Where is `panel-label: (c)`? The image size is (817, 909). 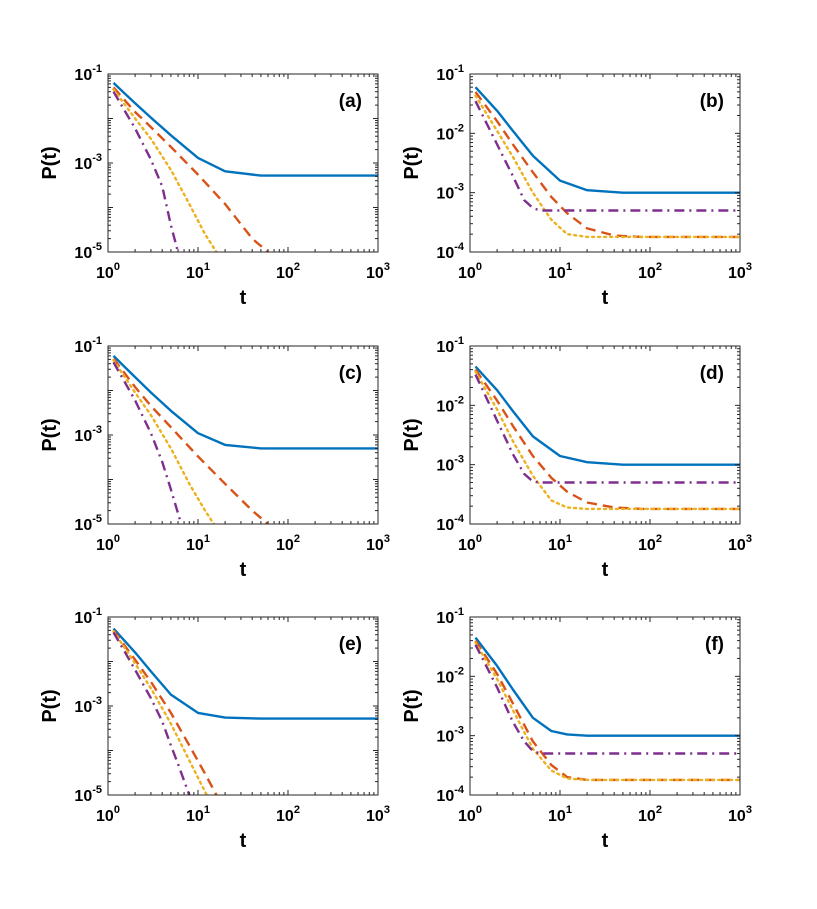 panel-label: (c) is located at coordinates (350, 373).